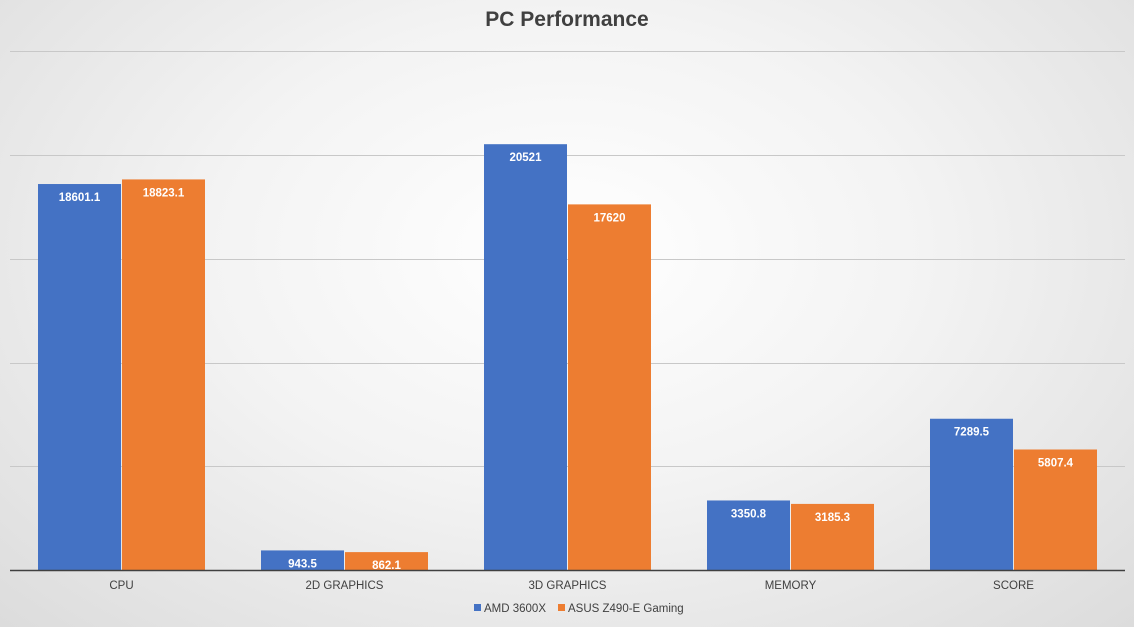 The height and width of the screenshot is (627, 1134). Describe the element at coordinates (568, 586) in the screenshot. I see `category-label: 3D GRAPHICS` at that location.